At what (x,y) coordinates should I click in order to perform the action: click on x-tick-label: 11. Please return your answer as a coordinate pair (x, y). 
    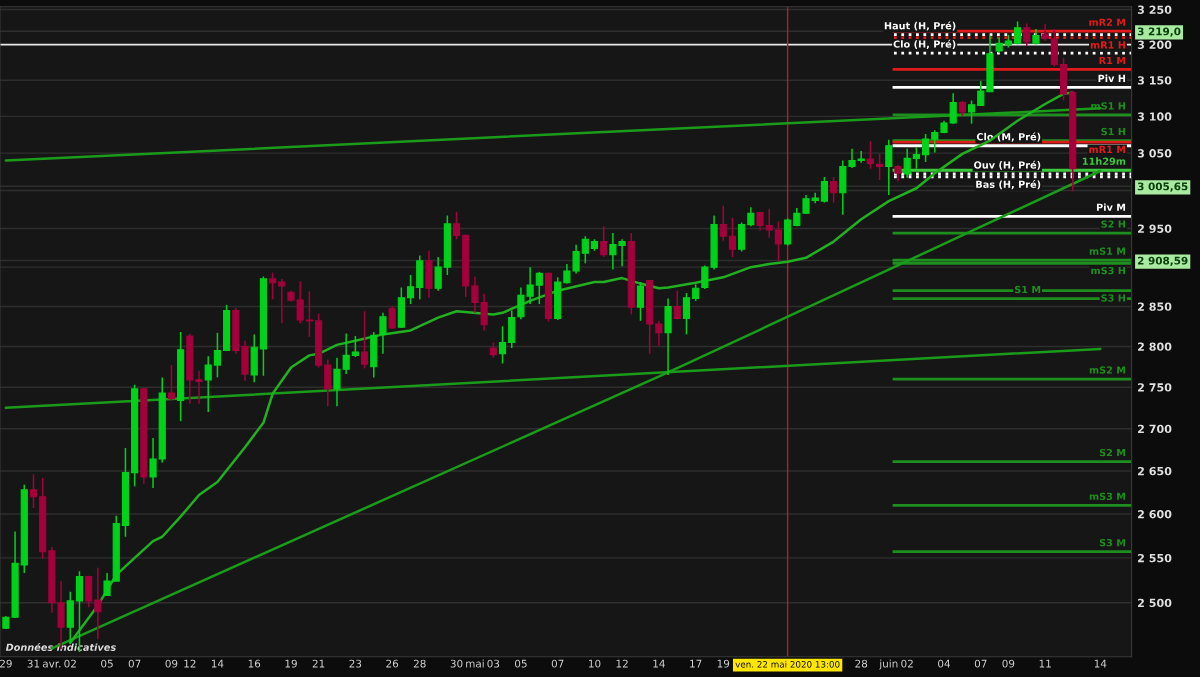
    Looking at the image, I should click on (1045, 663).